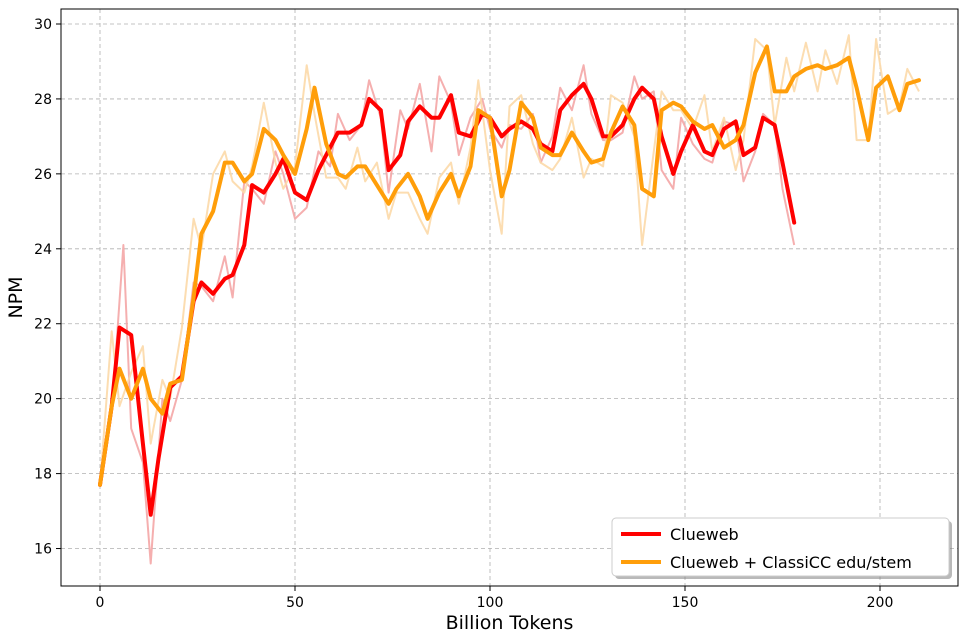 Image resolution: width=967 pixels, height=642 pixels. What do you see at coordinates (43, 250) in the screenshot?
I see `y-tick-label: 24` at bounding box center [43, 250].